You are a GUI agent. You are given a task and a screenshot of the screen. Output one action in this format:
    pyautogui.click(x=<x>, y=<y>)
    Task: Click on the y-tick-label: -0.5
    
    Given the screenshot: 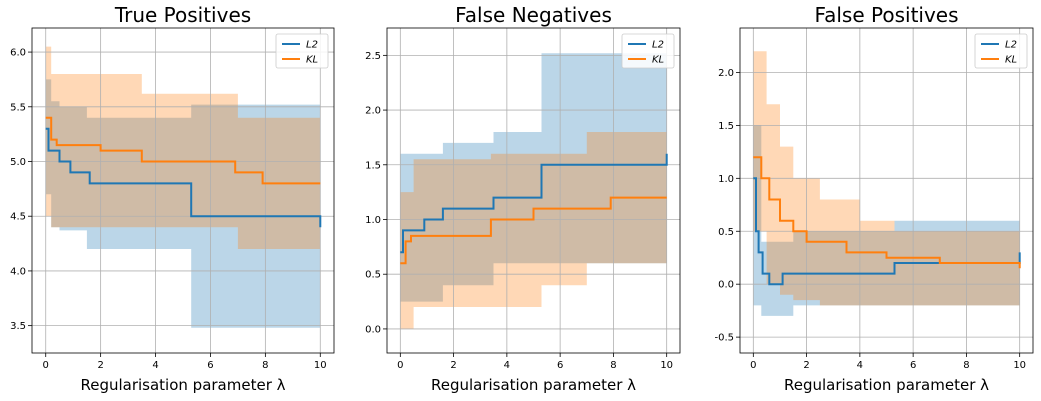 What is the action you would take?
    pyautogui.click(x=724, y=338)
    